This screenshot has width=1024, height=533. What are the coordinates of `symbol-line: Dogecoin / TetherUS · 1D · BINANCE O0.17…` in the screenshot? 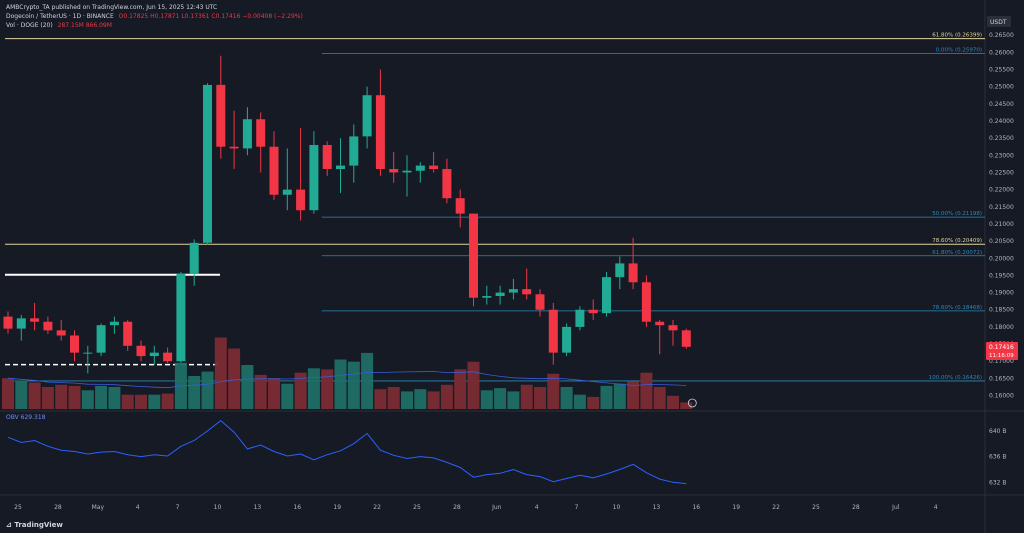 It's located at (156, 17).